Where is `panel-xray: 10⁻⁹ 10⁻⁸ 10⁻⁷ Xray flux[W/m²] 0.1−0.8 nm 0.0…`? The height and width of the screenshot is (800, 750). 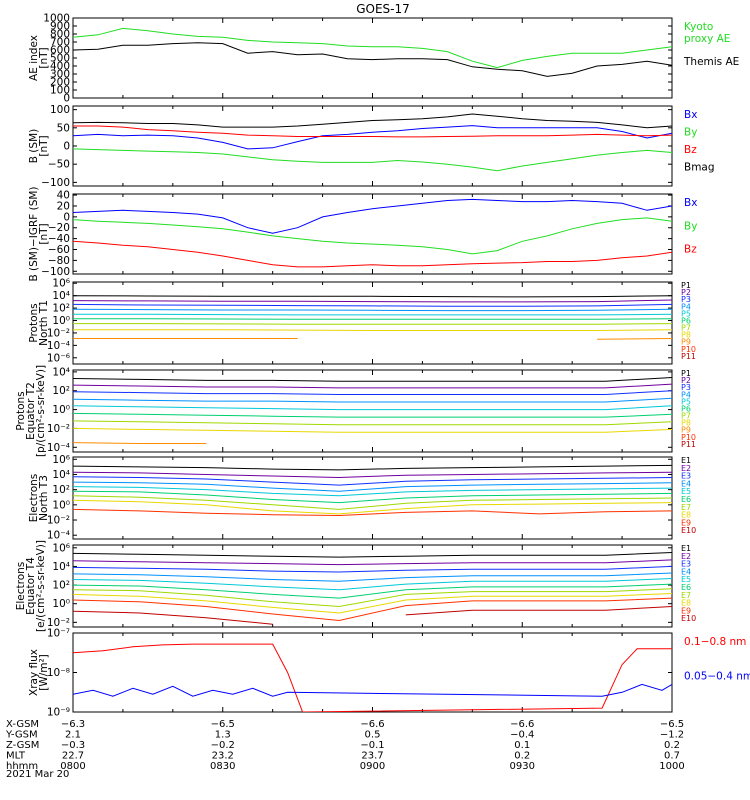 panel-xray: 10⁻⁹ 10⁻⁸ 10⁻⁷ Xray flux[W/m²] 0.1−0.8 nm 0.0… is located at coordinates (389, 673).